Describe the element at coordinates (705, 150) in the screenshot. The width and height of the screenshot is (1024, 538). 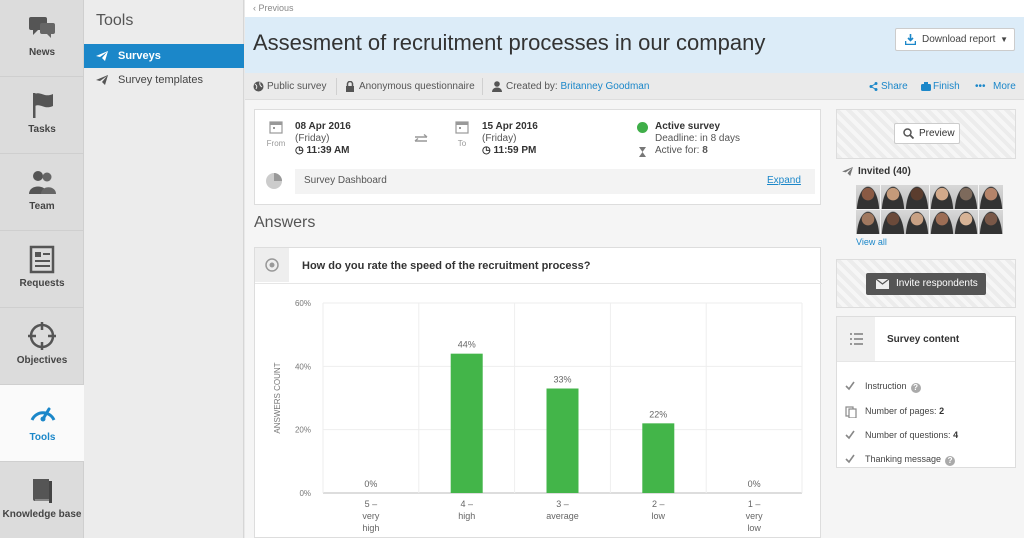
I see `active-for-value: 8` at that location.